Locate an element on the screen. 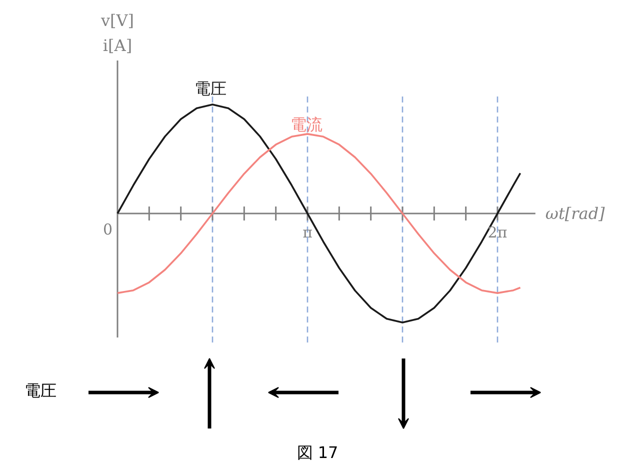  text: 電圧 is located at coordinates (40, 390).